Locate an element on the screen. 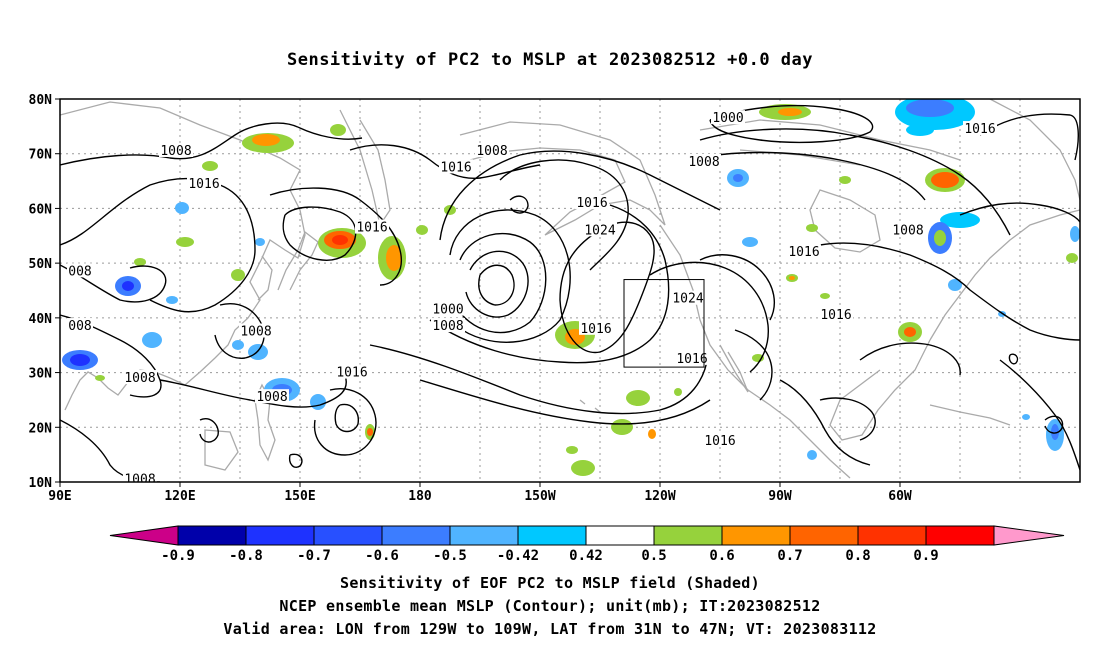 This screenshot has height=650, width=1100. y-tick-label: 80N is located at coordinates (41, 100).